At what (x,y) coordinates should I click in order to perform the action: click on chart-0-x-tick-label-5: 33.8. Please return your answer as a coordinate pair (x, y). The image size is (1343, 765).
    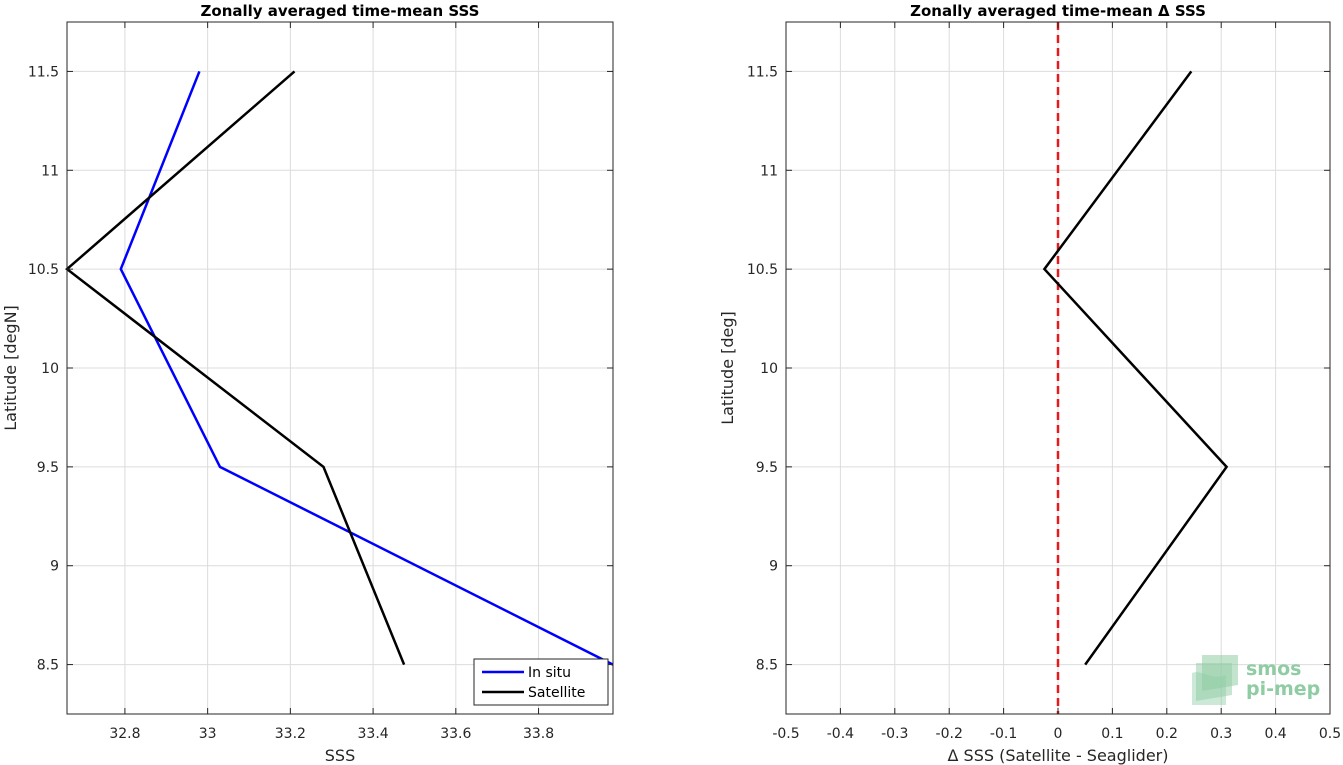
    Looking at the image, I should click on (538, 734).